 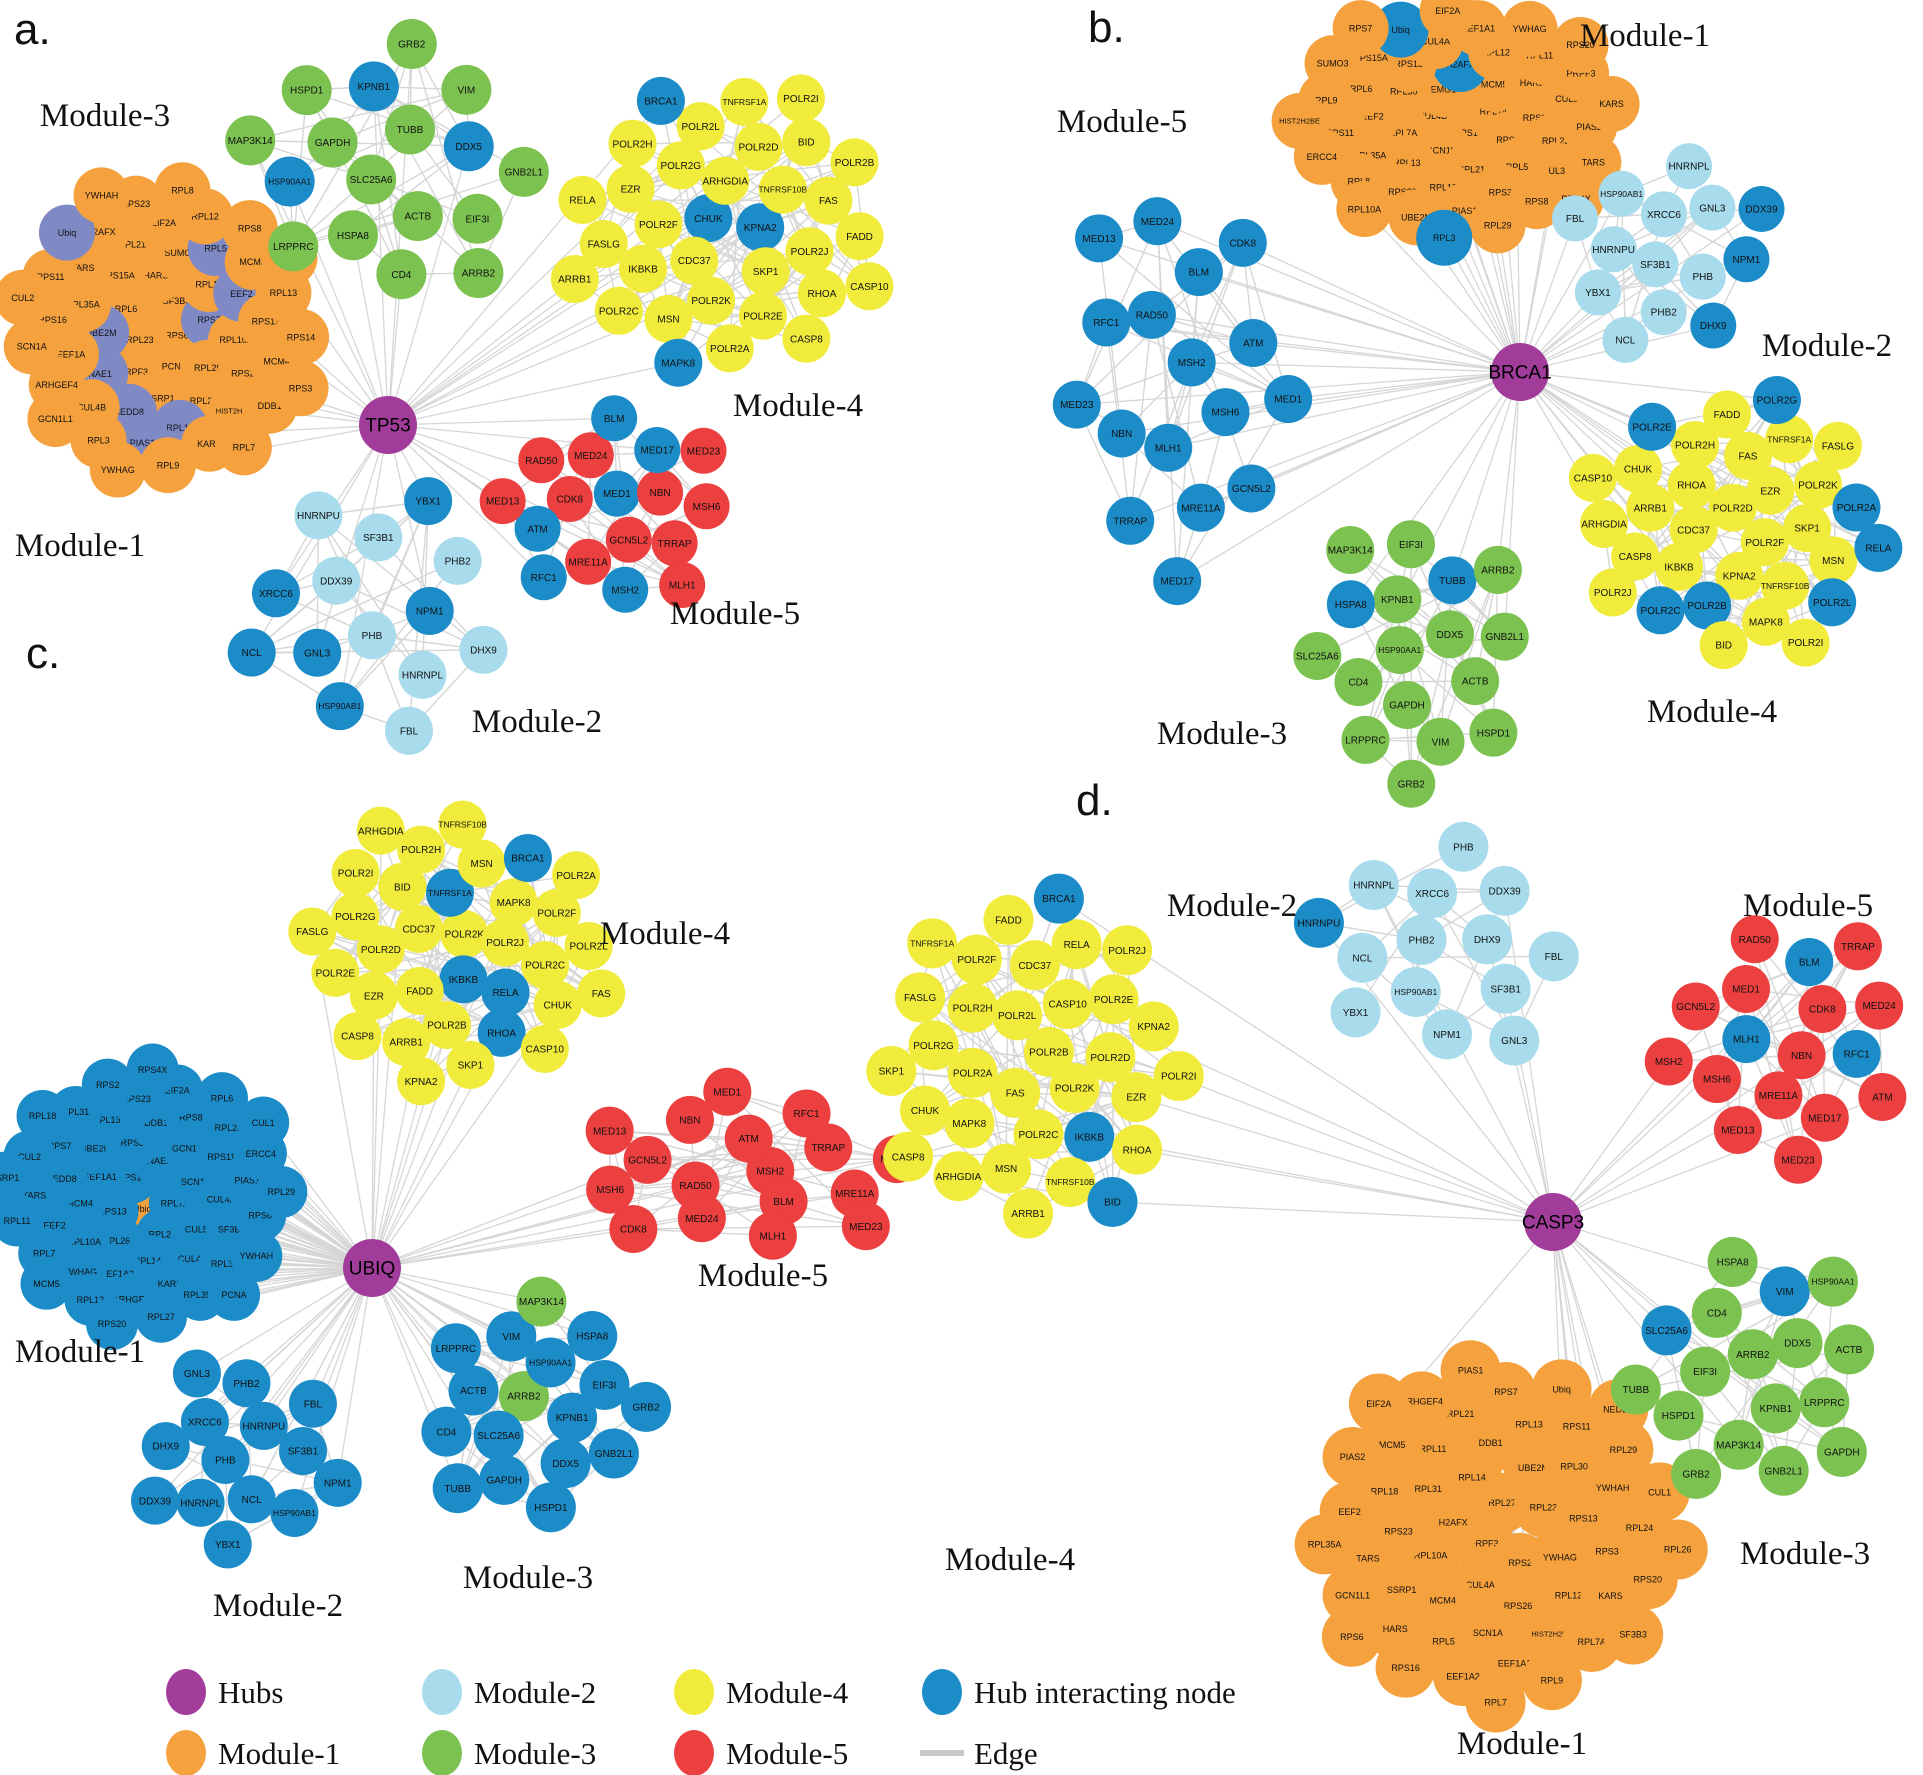 I want to click on node-msh6: MSH6, so click(x=1716, y=1079).